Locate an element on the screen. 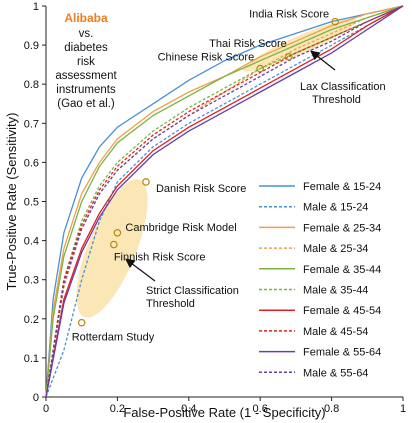 This screenshot has height=423, width=412. legend-label: Female & 15-24 is located at coordinates (342, 187).